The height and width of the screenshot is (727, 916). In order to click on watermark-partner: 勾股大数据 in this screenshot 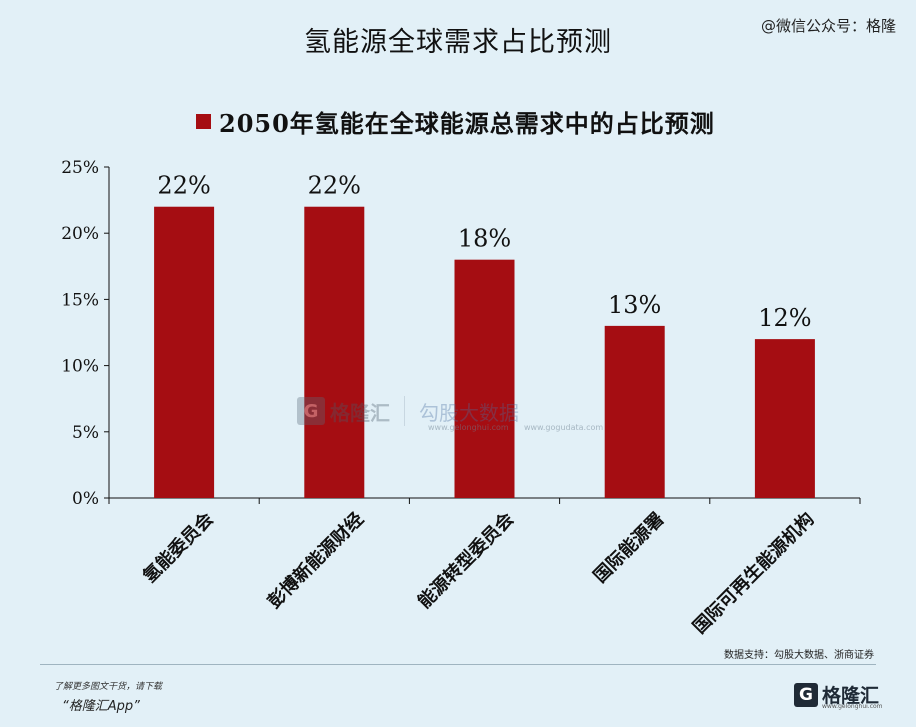, I will do `click(469, 412)`.